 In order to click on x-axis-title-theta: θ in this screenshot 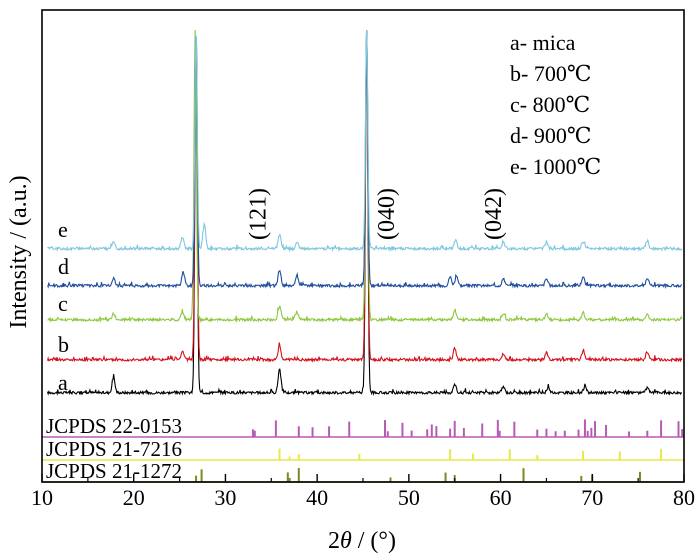, I will do `click(346, 541)`.